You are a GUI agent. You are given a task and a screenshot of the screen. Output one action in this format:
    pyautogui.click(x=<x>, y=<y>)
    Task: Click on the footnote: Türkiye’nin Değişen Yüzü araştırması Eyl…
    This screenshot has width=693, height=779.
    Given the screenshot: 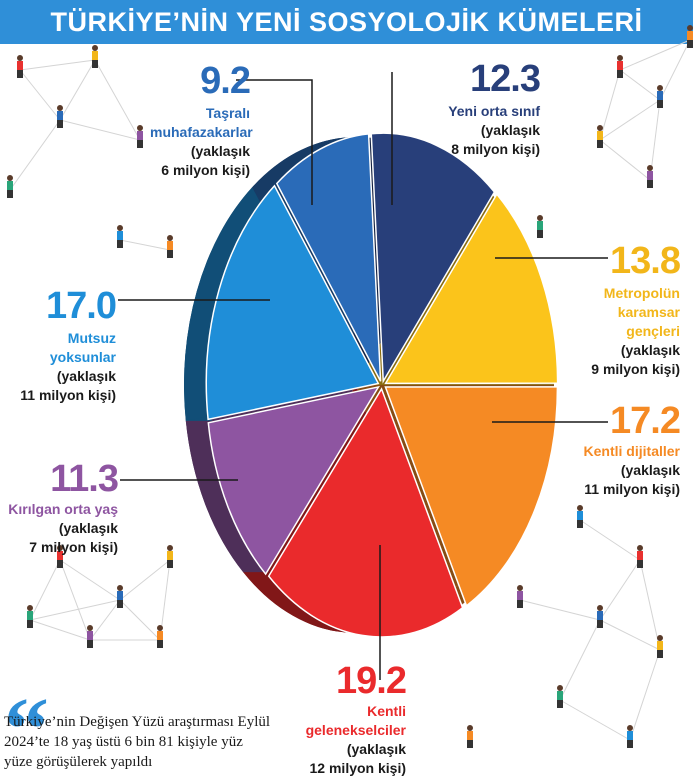 What is the action you would take?
    pyautogui.click(x=137, y=742)
    